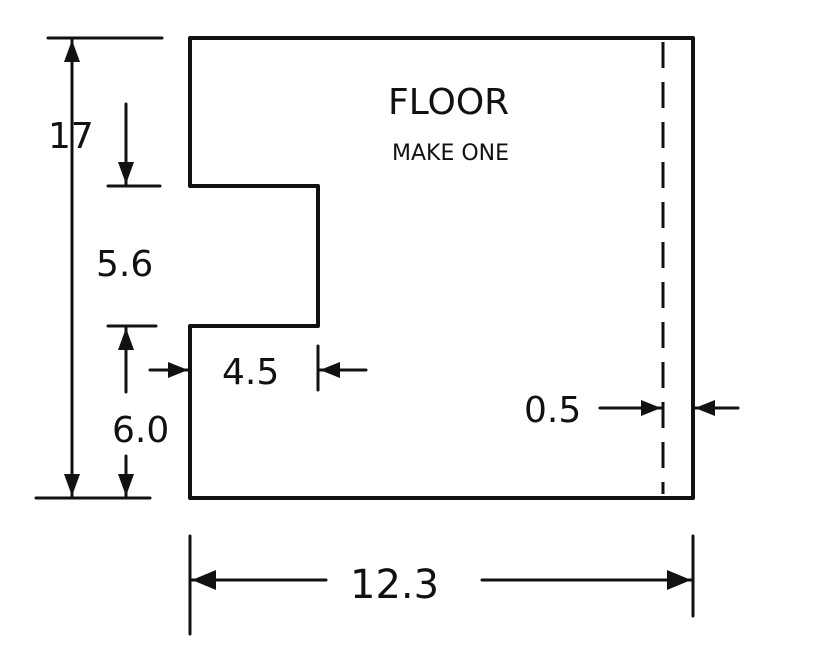 The height and width of the screenshot is (663, 814). Describe the element at coordinates (140, 430) in the screenshot. I see `dim-bottom-height: 6.0` at that location.